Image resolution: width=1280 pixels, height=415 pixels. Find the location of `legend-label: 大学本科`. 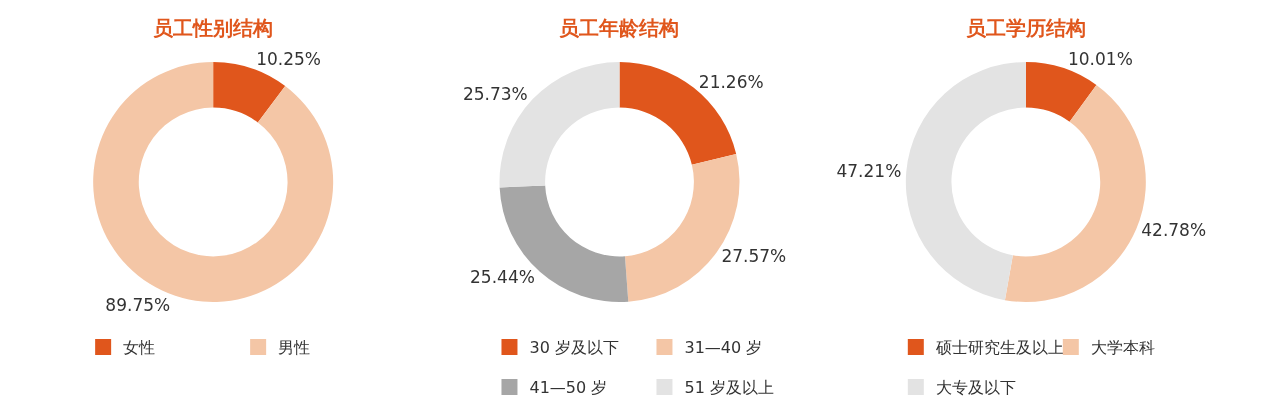

legend-label: 大学本科 is located at coordinates (1122, 348).